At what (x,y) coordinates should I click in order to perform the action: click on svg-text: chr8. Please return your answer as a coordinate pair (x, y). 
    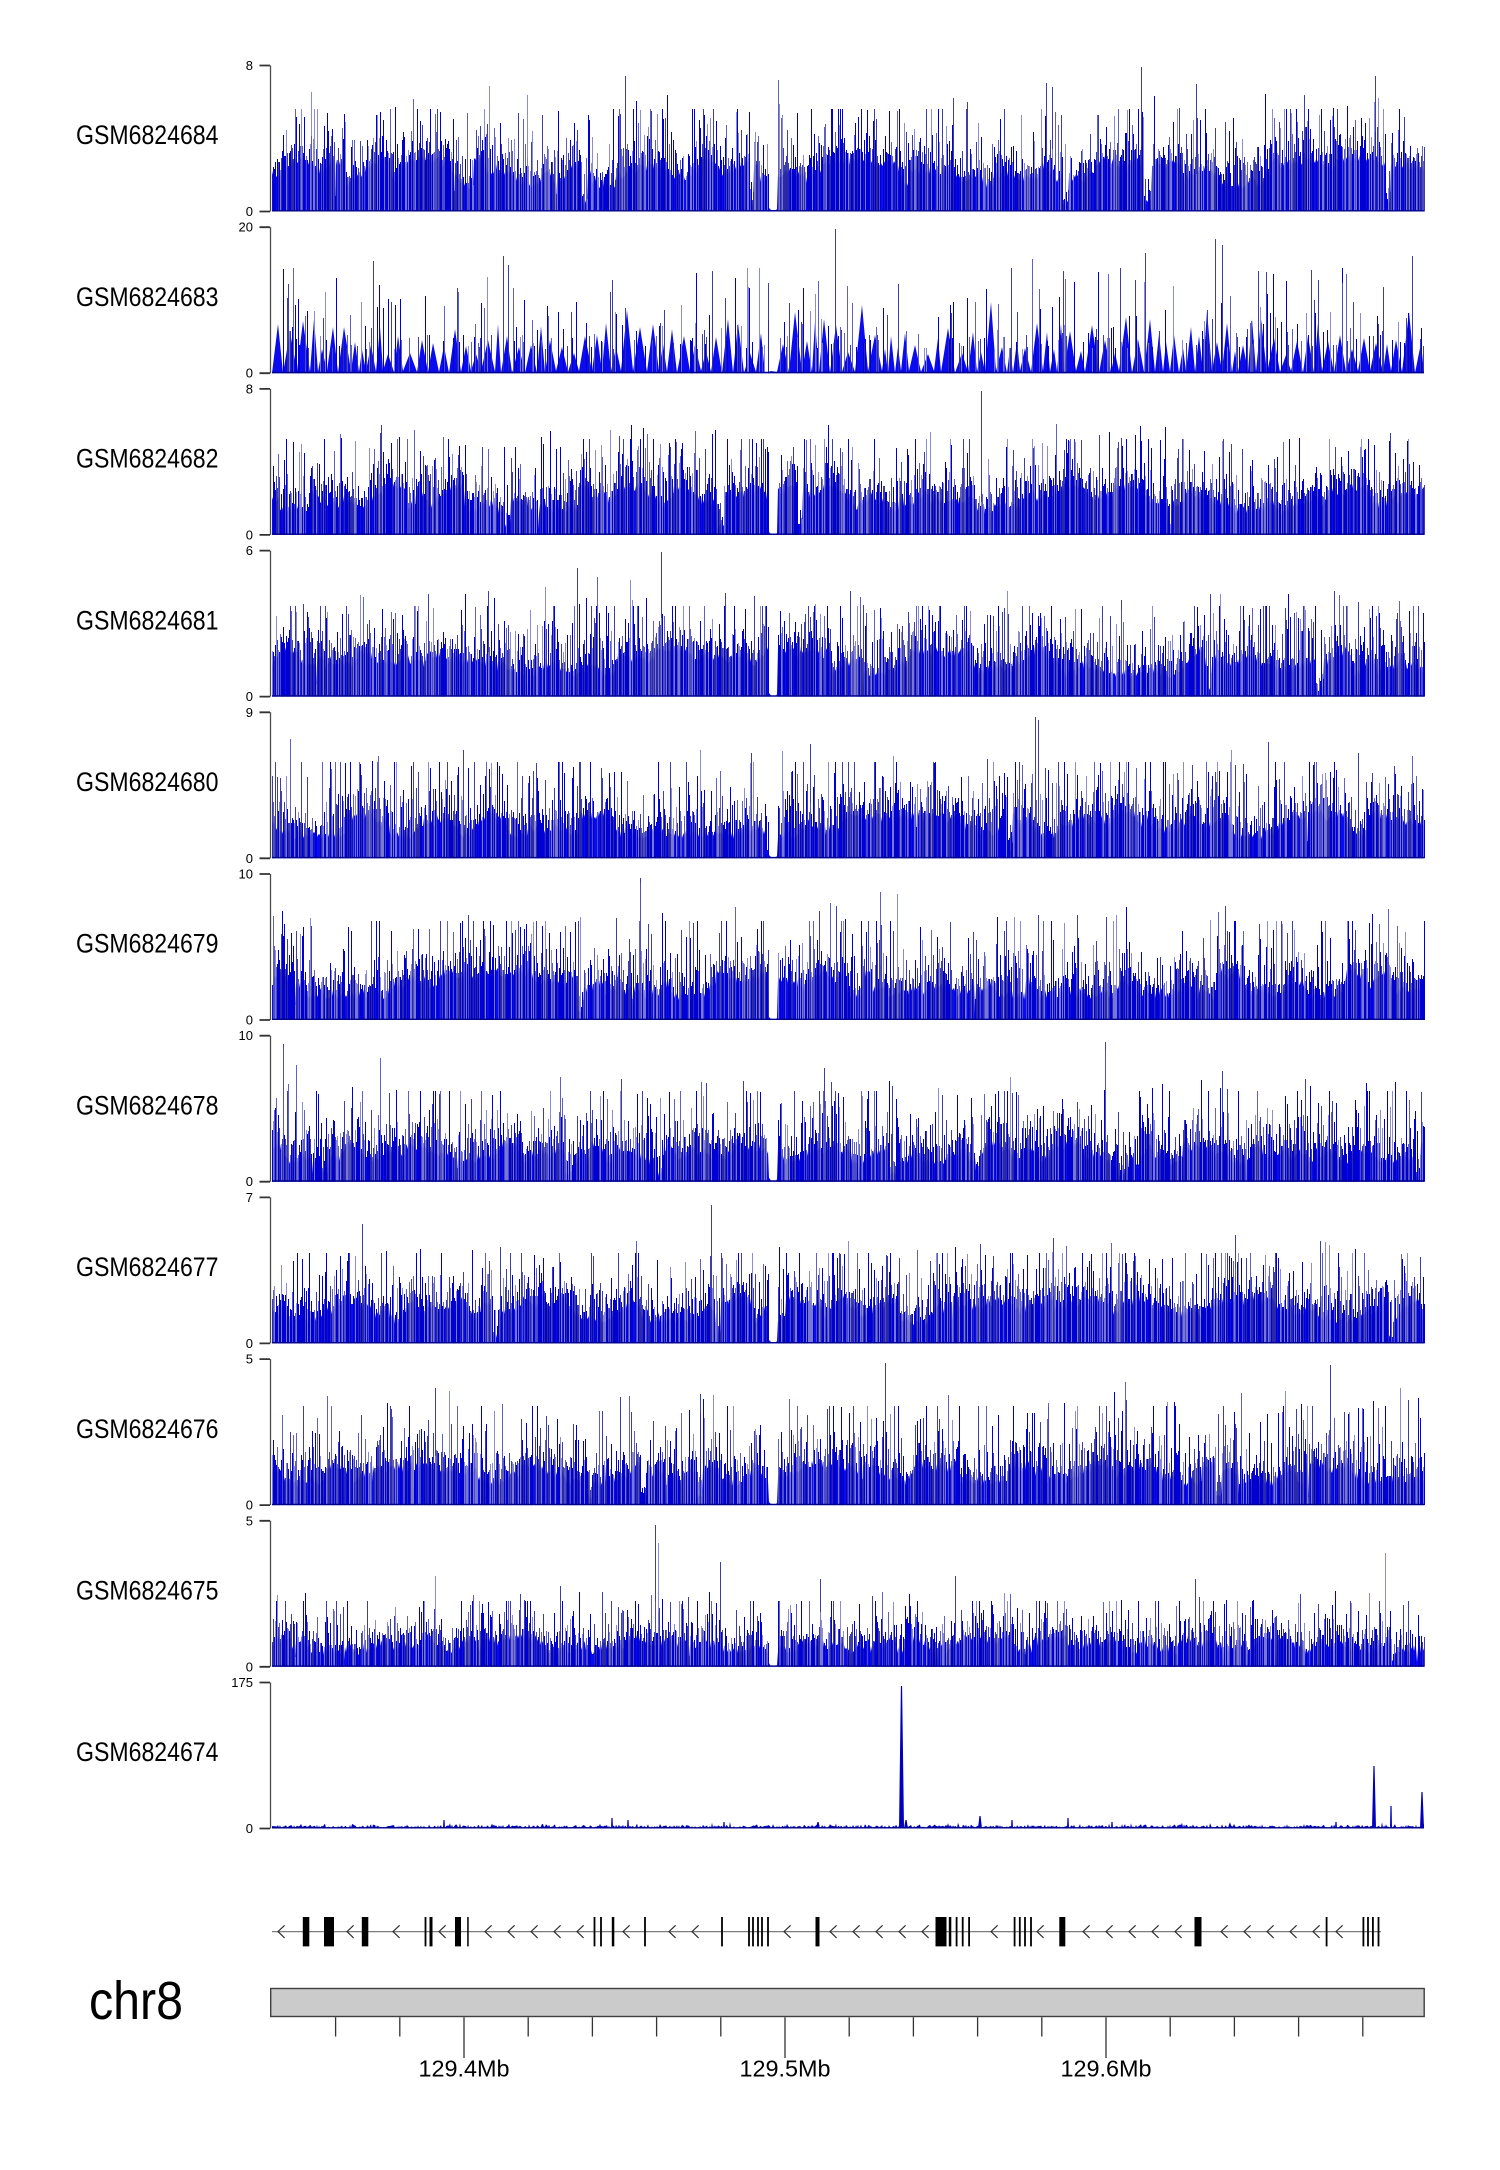
    Looking at the image, I should click on (136, 2001).